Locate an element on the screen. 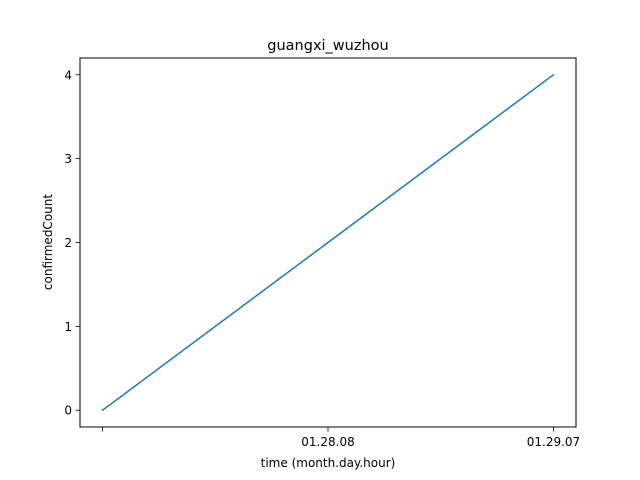 This screenshot has width=640, height=480. y-tick-label: 4 is located at coordinates (68, 75).